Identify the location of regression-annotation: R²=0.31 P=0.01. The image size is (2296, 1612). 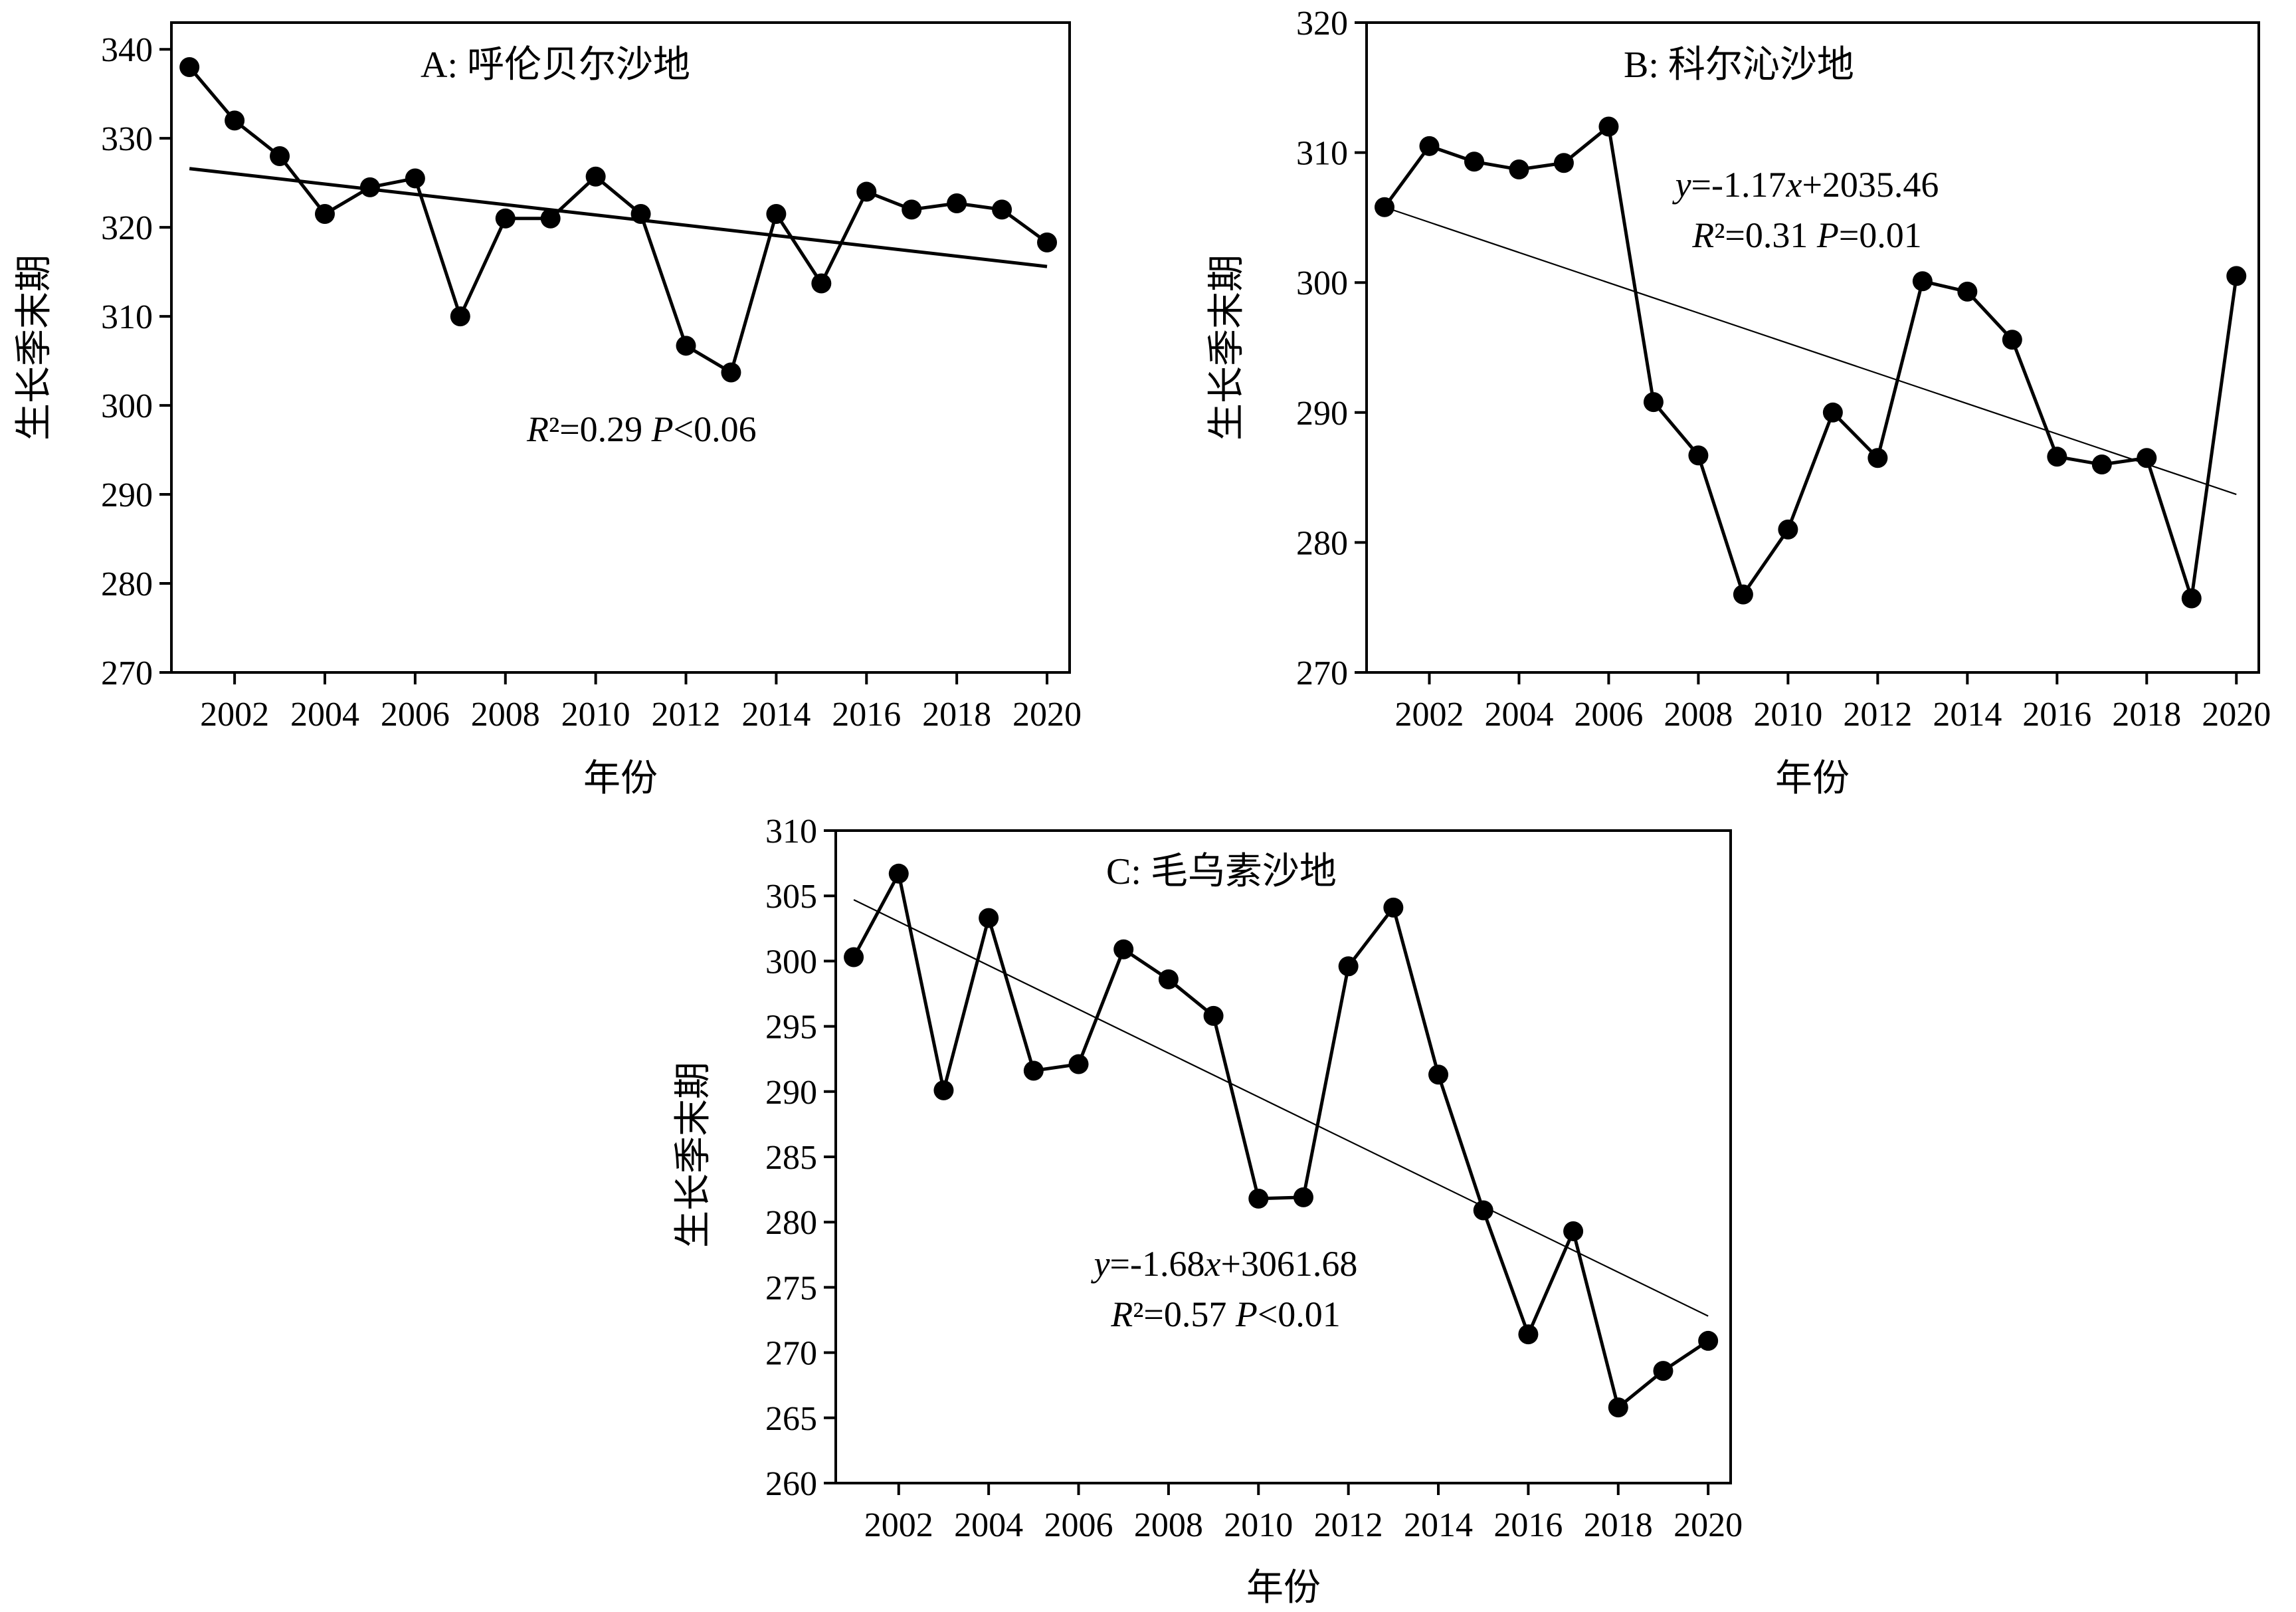
(1807, 235).